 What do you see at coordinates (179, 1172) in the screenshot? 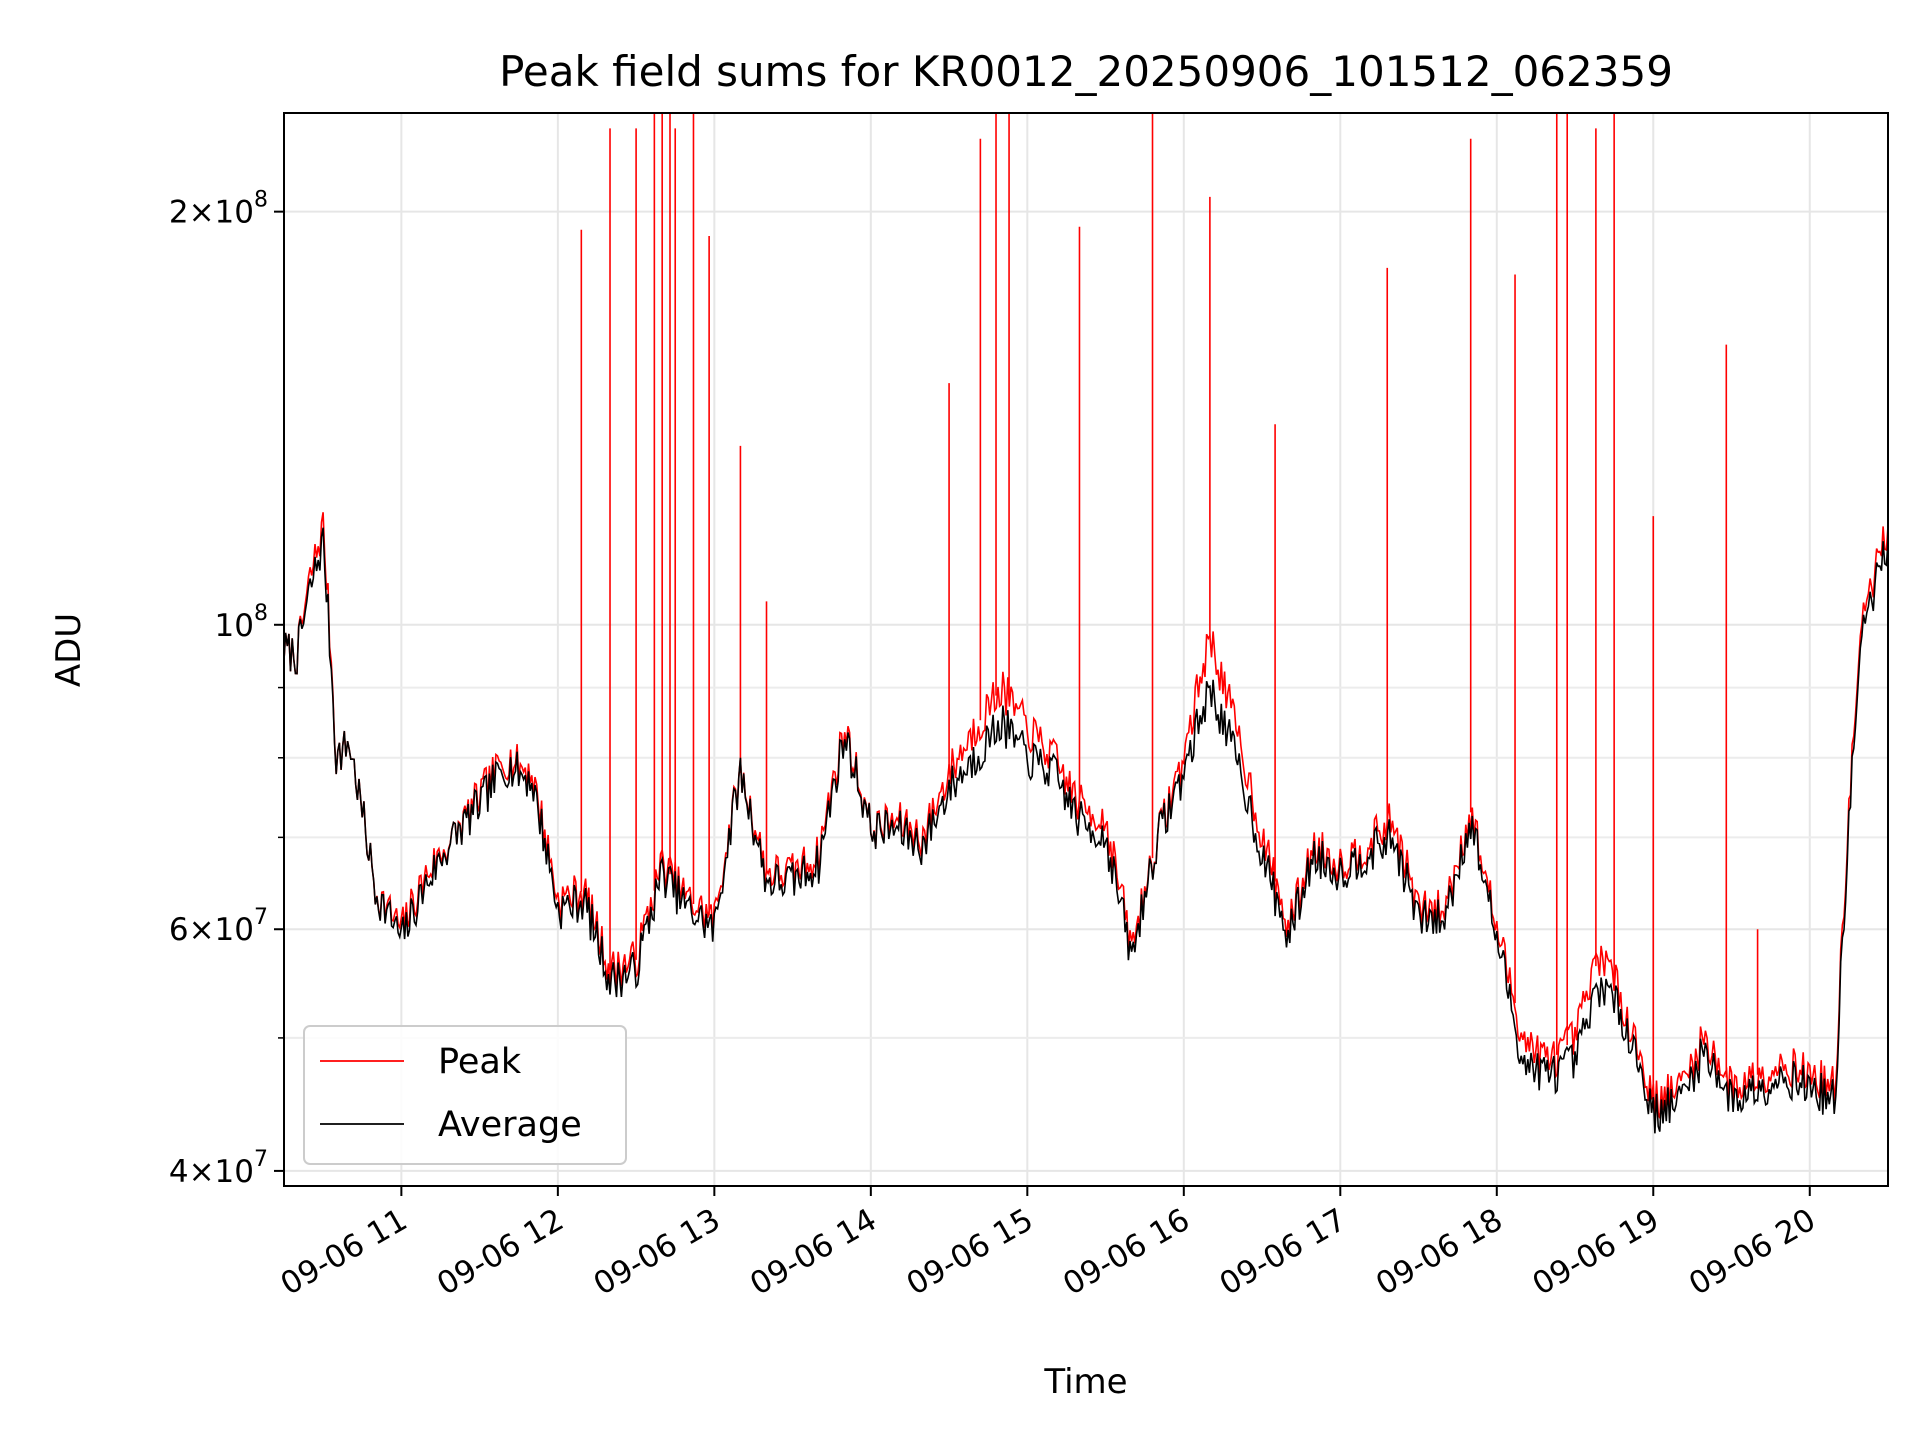
I see `y-tick-mantissa: 4` at bounding box center [179, 1172].